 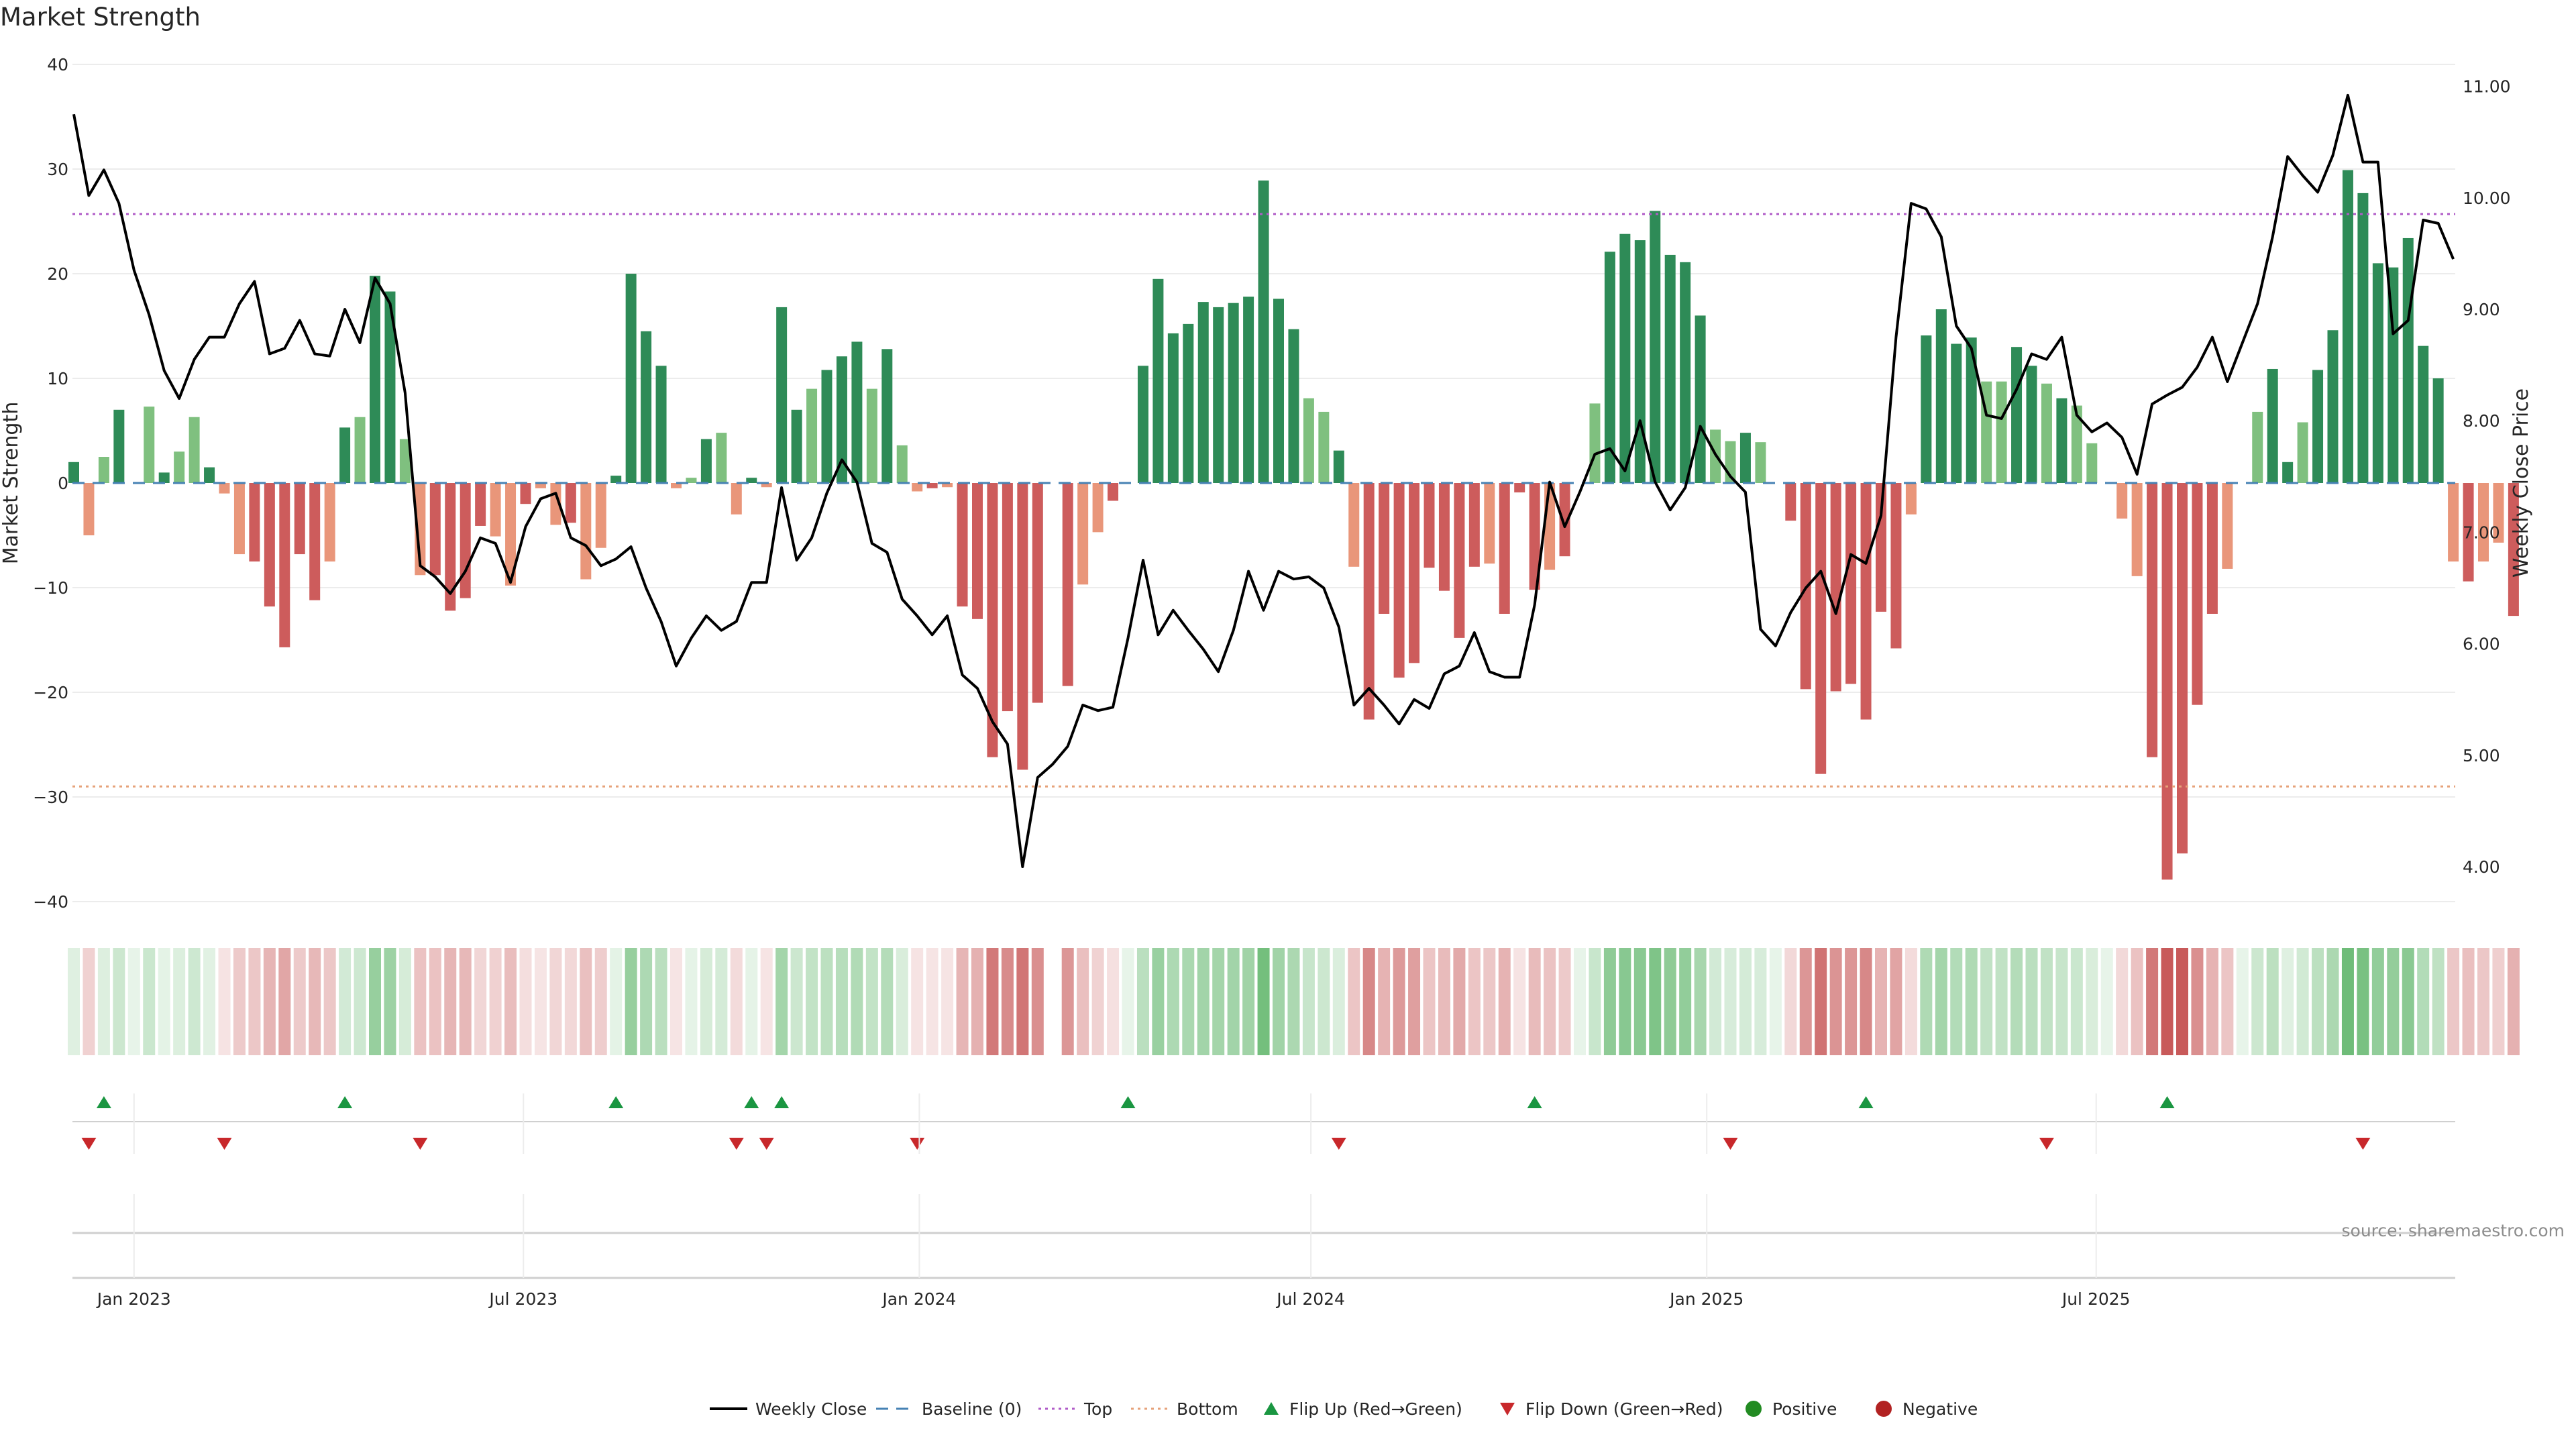 What do you see at coordinates (1507, 1409) in the screenshot?
I see `legend-swatch` at bounding box center [1507, 1409].